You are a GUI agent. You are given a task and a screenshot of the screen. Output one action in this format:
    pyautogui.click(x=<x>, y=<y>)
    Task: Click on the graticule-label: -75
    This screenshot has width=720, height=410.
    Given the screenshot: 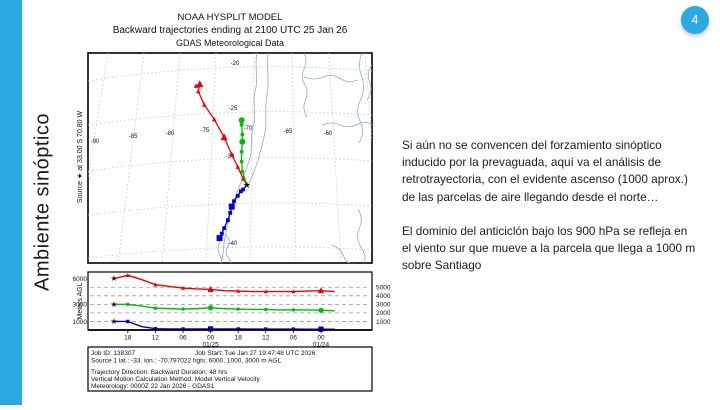 What is the action you would take?
    pyautogui.click(x=205, y=131)
    